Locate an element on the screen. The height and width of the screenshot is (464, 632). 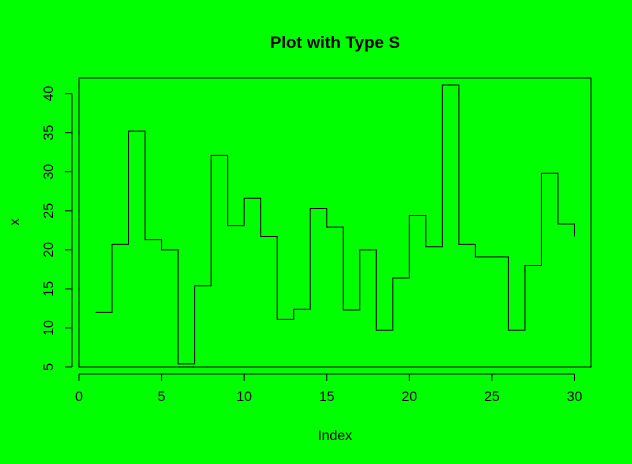
y-axis: 5 10 15 20 25 30 35 40 is located at coordinates (56, 228).